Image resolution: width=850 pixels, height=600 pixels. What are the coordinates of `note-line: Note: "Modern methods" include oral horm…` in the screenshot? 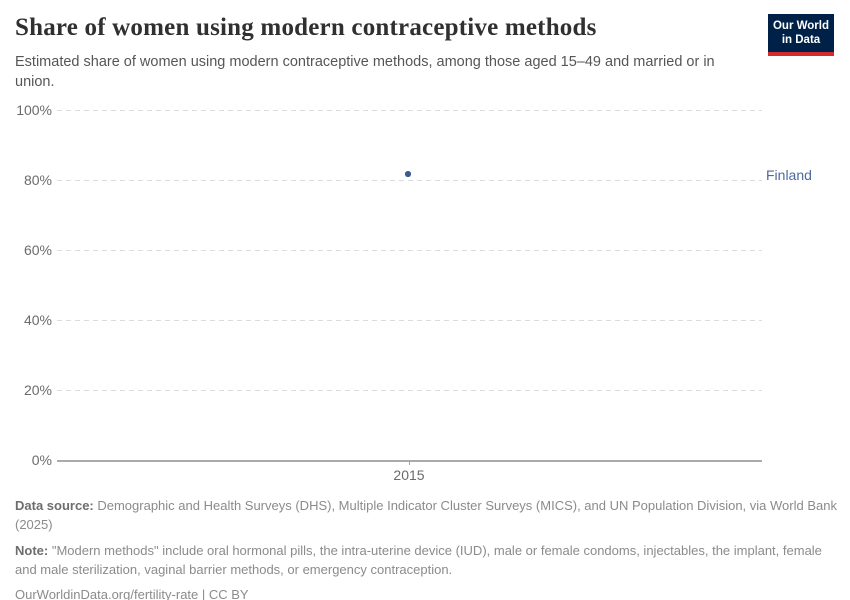 It's located at (426, 561).